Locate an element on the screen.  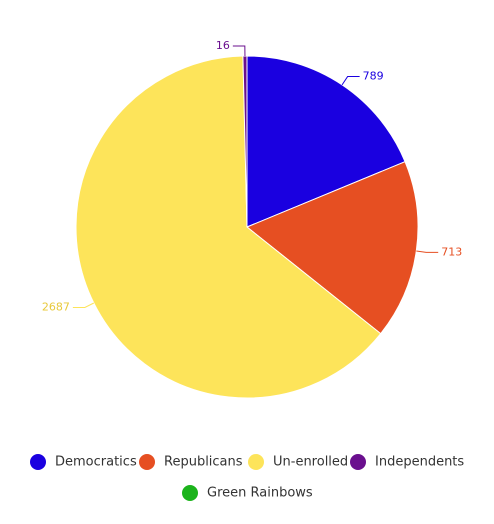
data-label: 713 is located at coordinates (451, 251).